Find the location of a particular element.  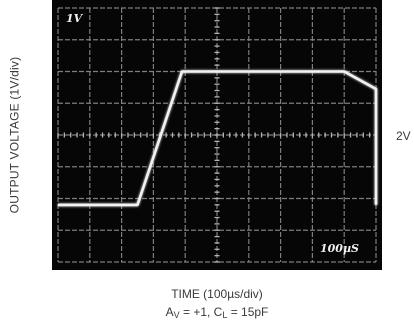

time-scale-label: 100µS is located at coordinates (339, 248).